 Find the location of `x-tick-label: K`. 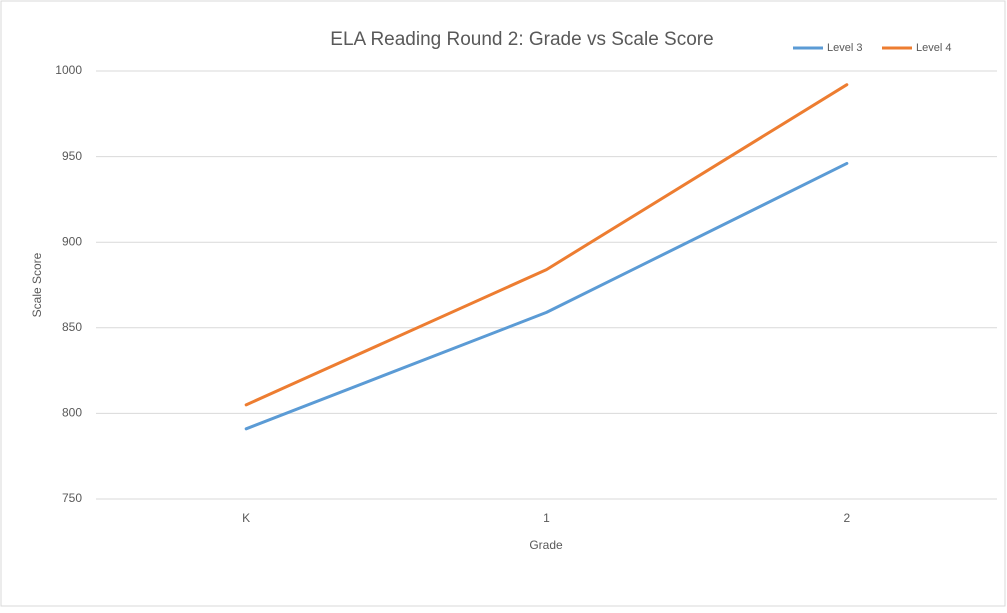

x-tick-label: K is located at coordinates (246, 518).